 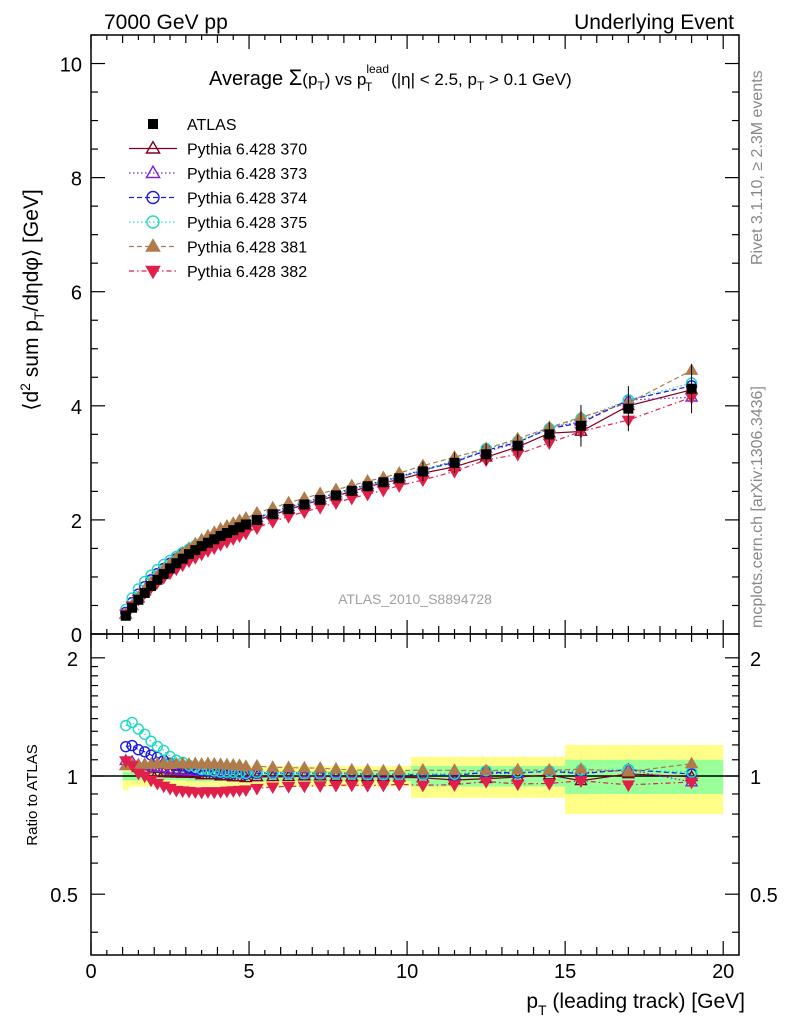 I want to click on ratio-y-tick-label: 0.5, so click(x=64, y=896).